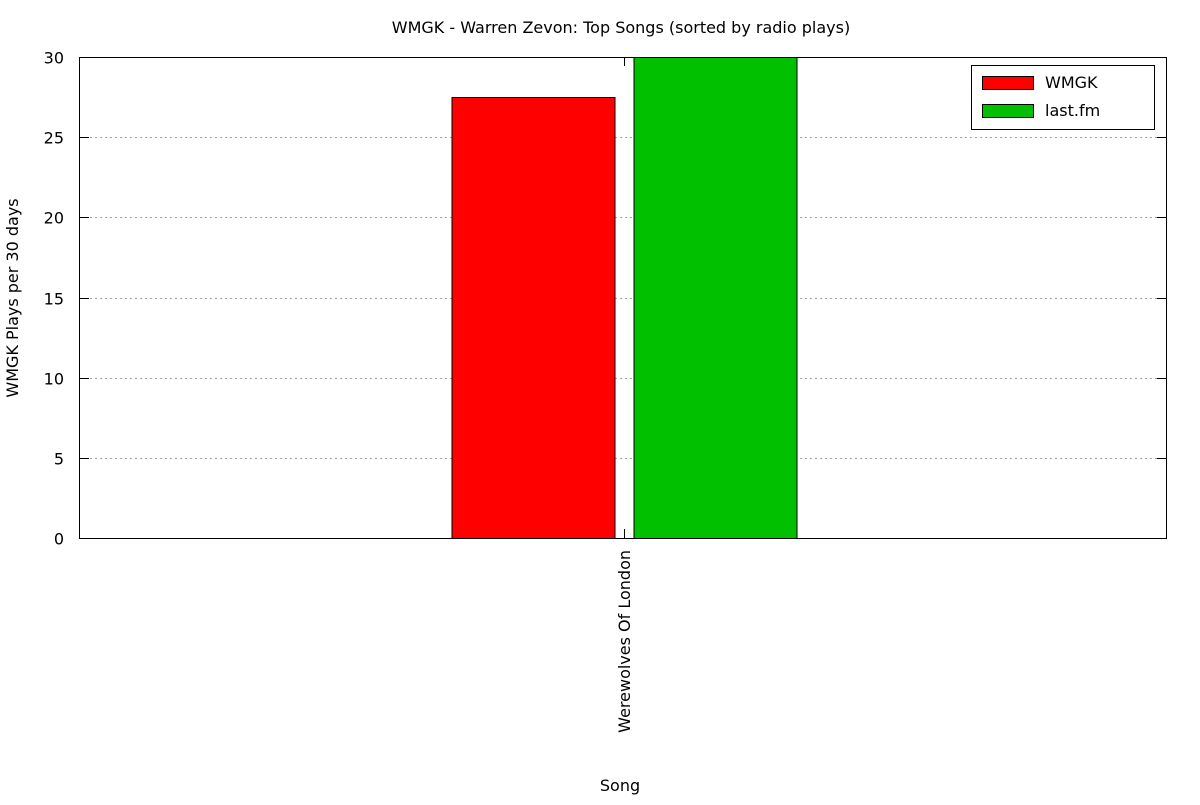  I want to click on y-tick-label: 5, so click(59, 459).